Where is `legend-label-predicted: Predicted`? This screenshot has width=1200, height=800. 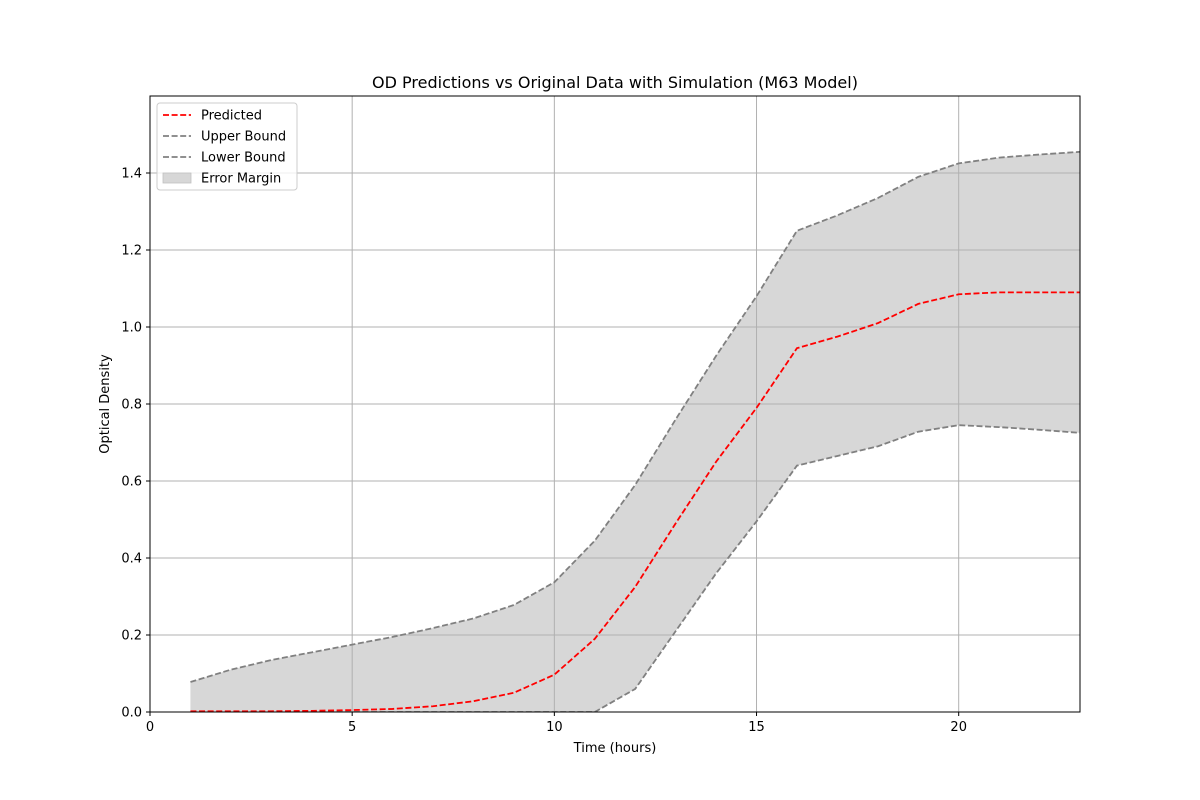
legend-label-predicted: Predicted is located at coordinates (231, 116).